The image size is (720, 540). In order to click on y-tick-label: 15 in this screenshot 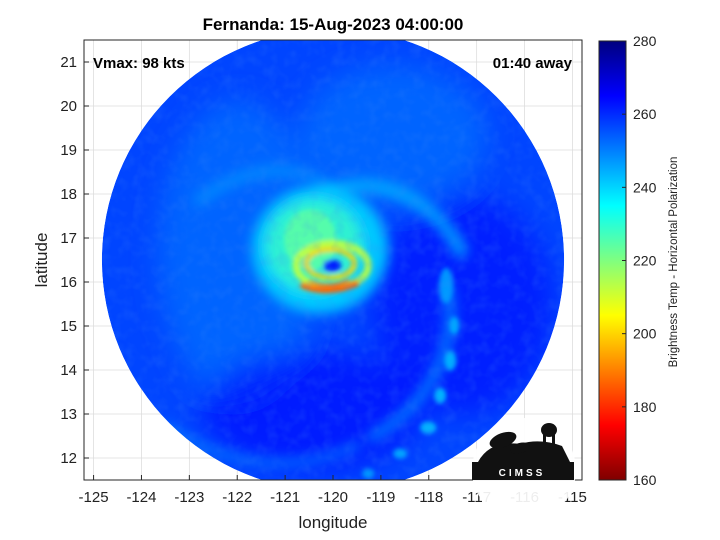, I will do `click(68, 326)`.